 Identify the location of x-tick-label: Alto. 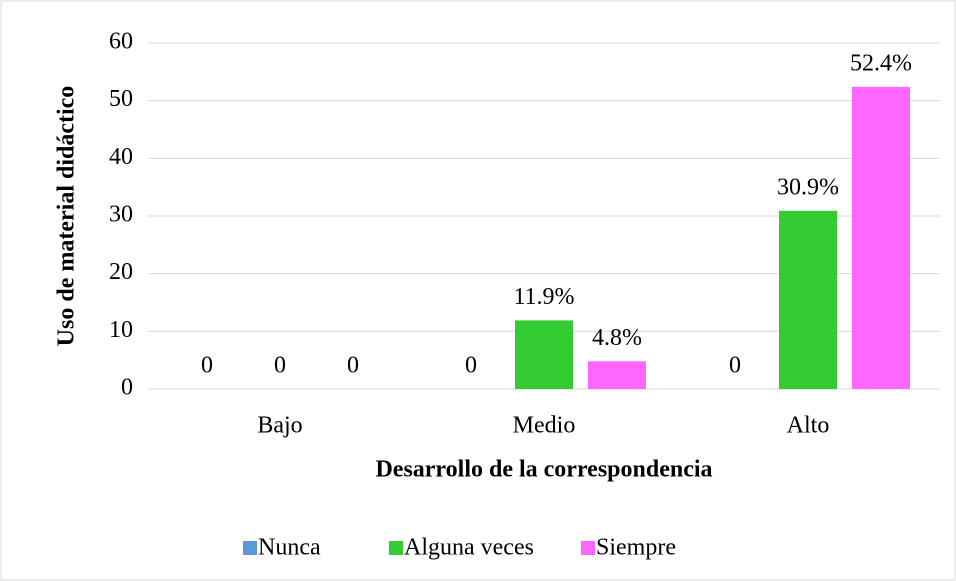
(808, 426).